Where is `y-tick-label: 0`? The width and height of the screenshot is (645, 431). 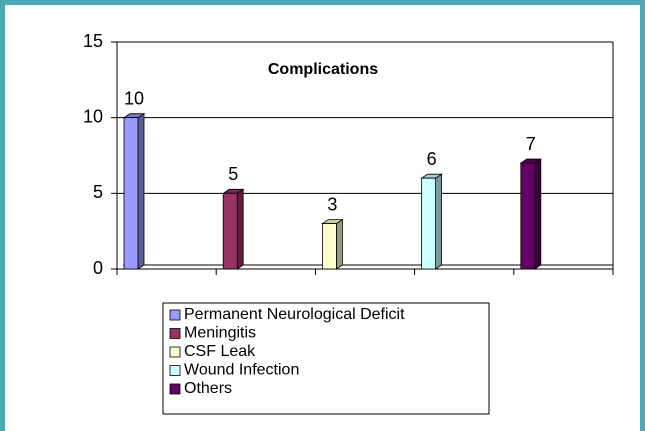
y-tick-label: 0 is located at coordinates (98, 268).